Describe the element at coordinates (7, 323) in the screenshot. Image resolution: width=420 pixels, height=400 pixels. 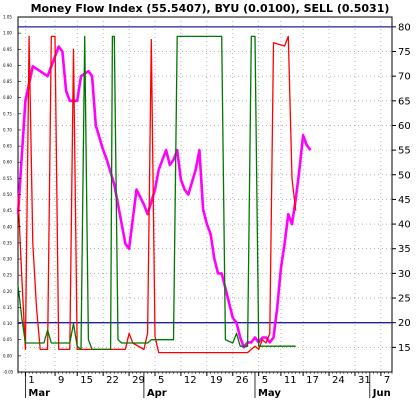
I see `left-axis-tick-label: 0.10` at that location.